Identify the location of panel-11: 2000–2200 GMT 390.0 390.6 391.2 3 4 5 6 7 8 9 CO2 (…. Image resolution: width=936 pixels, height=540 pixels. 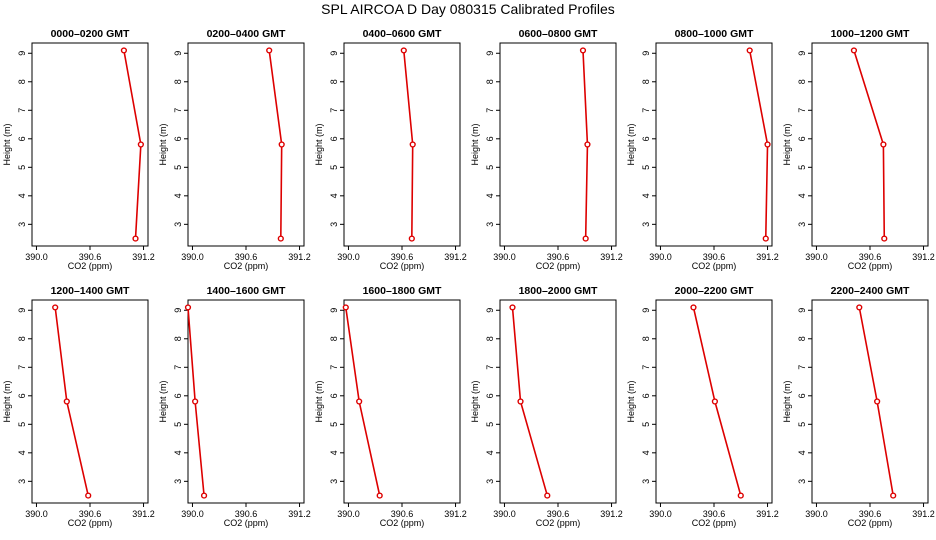
(702, 406).